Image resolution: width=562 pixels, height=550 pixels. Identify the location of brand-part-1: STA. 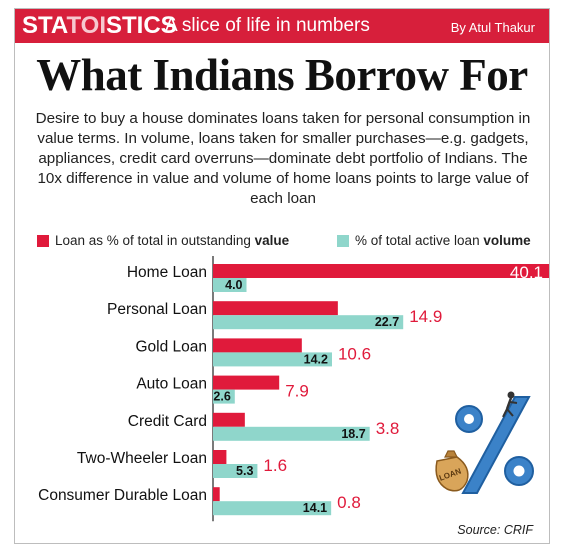
(44, 25).